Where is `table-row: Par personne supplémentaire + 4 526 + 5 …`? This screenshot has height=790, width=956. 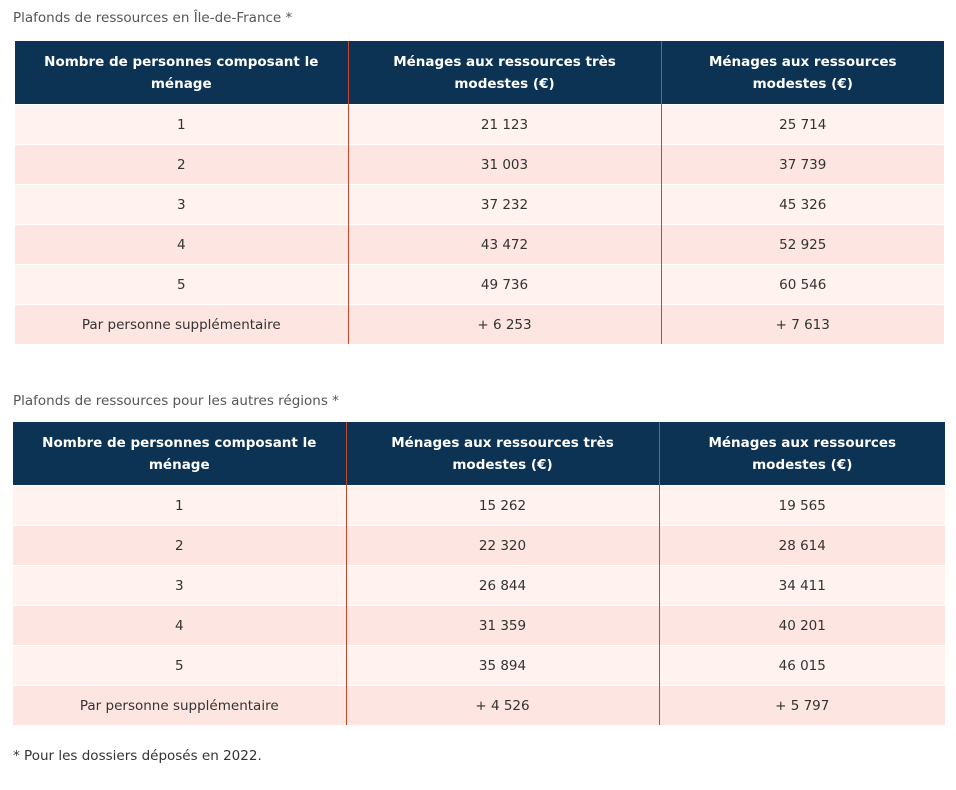
table-row: Par personne supplémentaire + 4 526 + 5 … is located at coordinates (479, 705).